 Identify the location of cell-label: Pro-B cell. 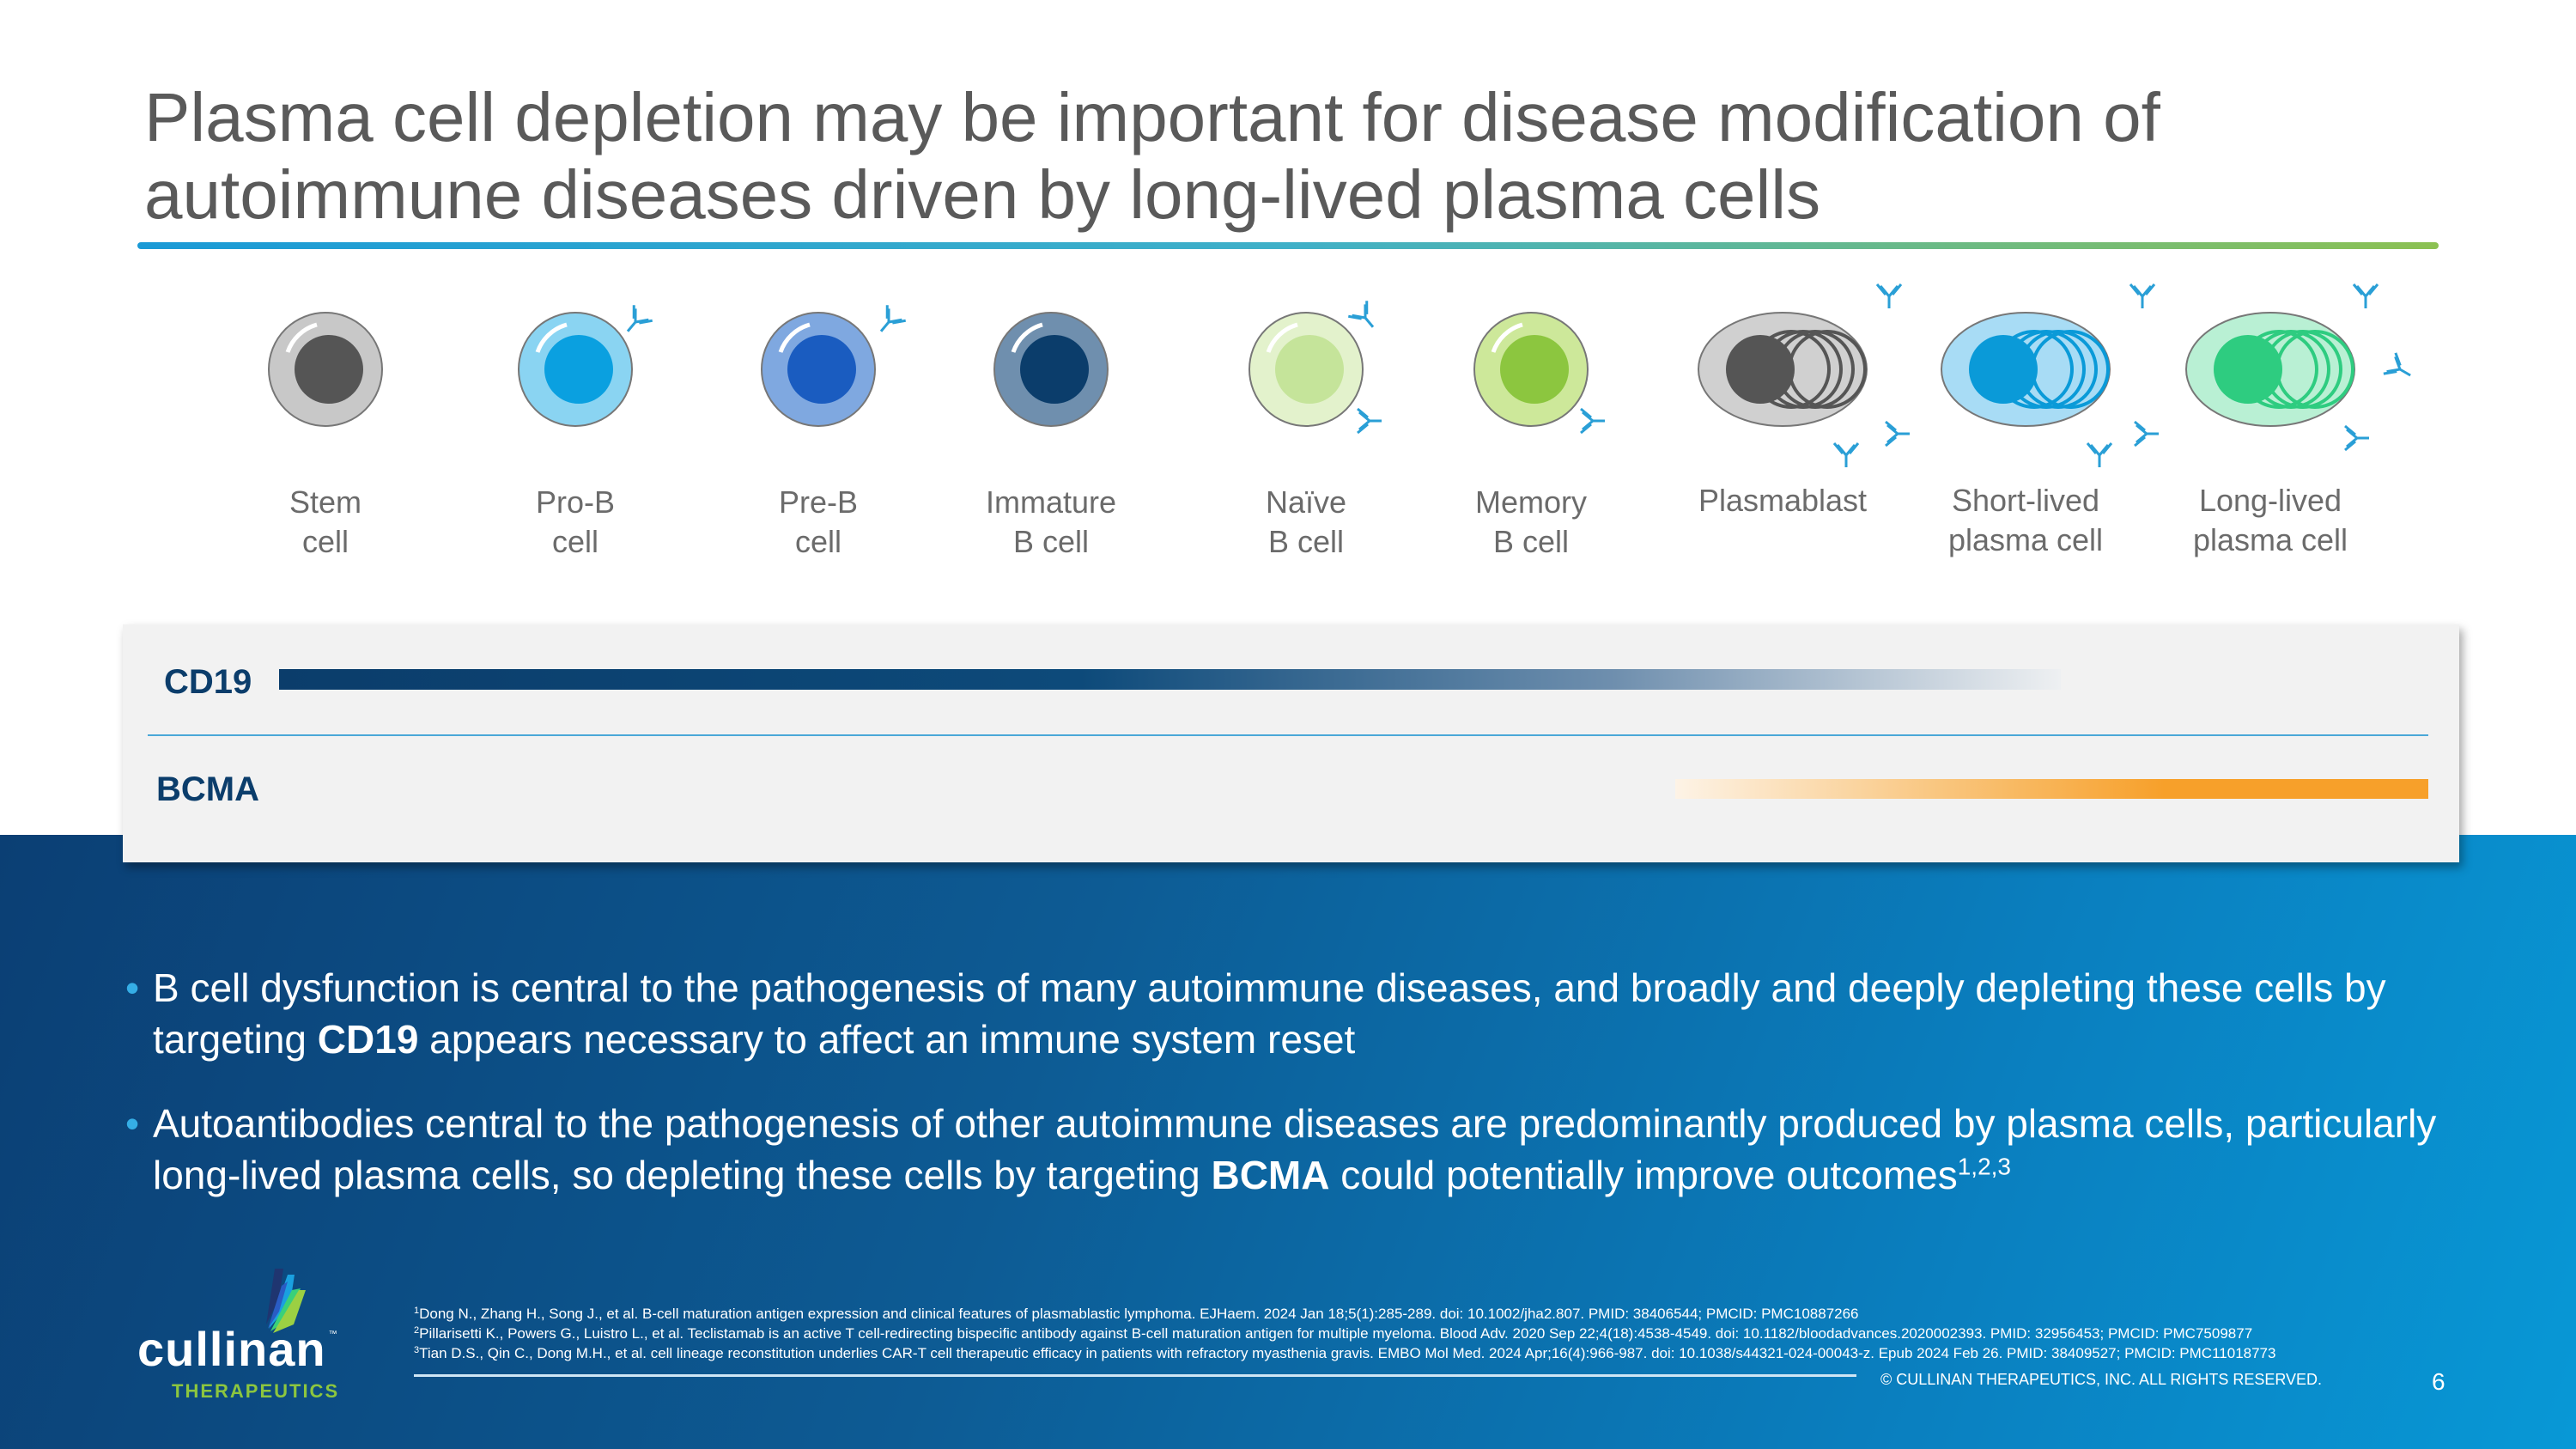
(575, 522).